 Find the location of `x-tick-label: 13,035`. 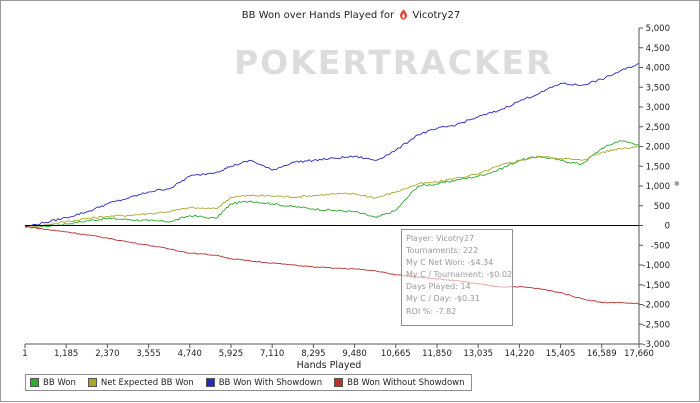

x-tick-label: 13,035 is located at coordinates (478, 354).